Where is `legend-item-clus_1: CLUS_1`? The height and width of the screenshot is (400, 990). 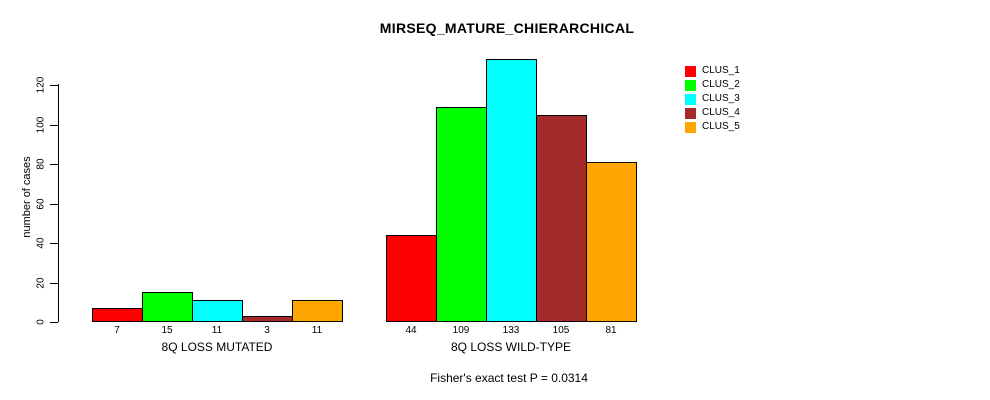 legend-item-clus_1: CLUS_1 is located at coordinates (712, 71).